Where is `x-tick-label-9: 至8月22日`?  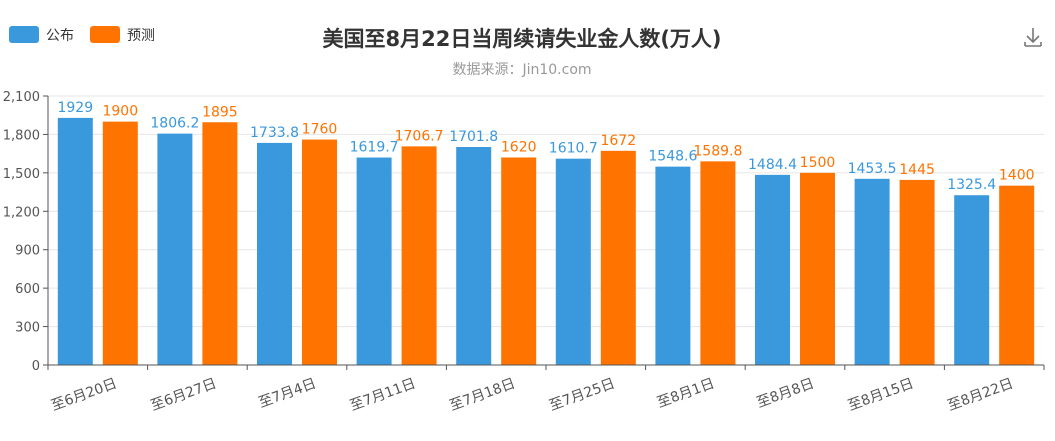 x-tick-label-9: 至8月22日 is located at coordinates (981, 395).